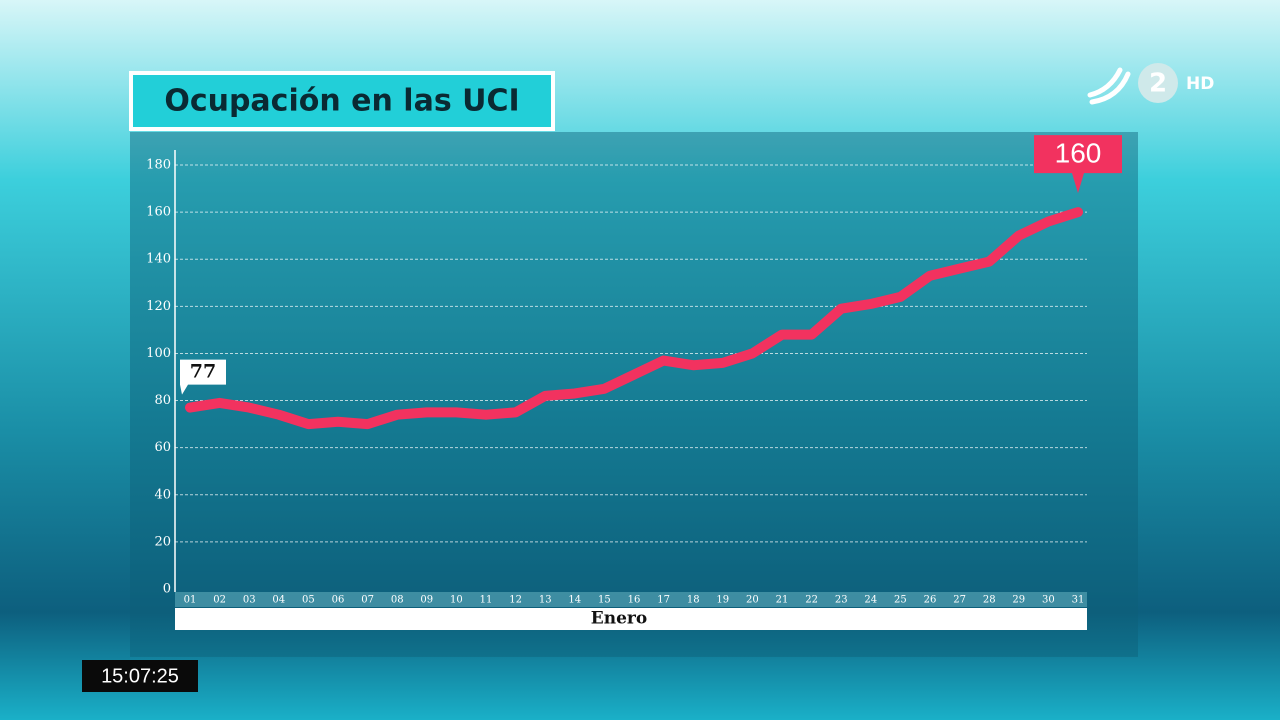  Describe the element at coordinates (203, 372) in the screenshot. I see `first-value-label: 77` at that location.